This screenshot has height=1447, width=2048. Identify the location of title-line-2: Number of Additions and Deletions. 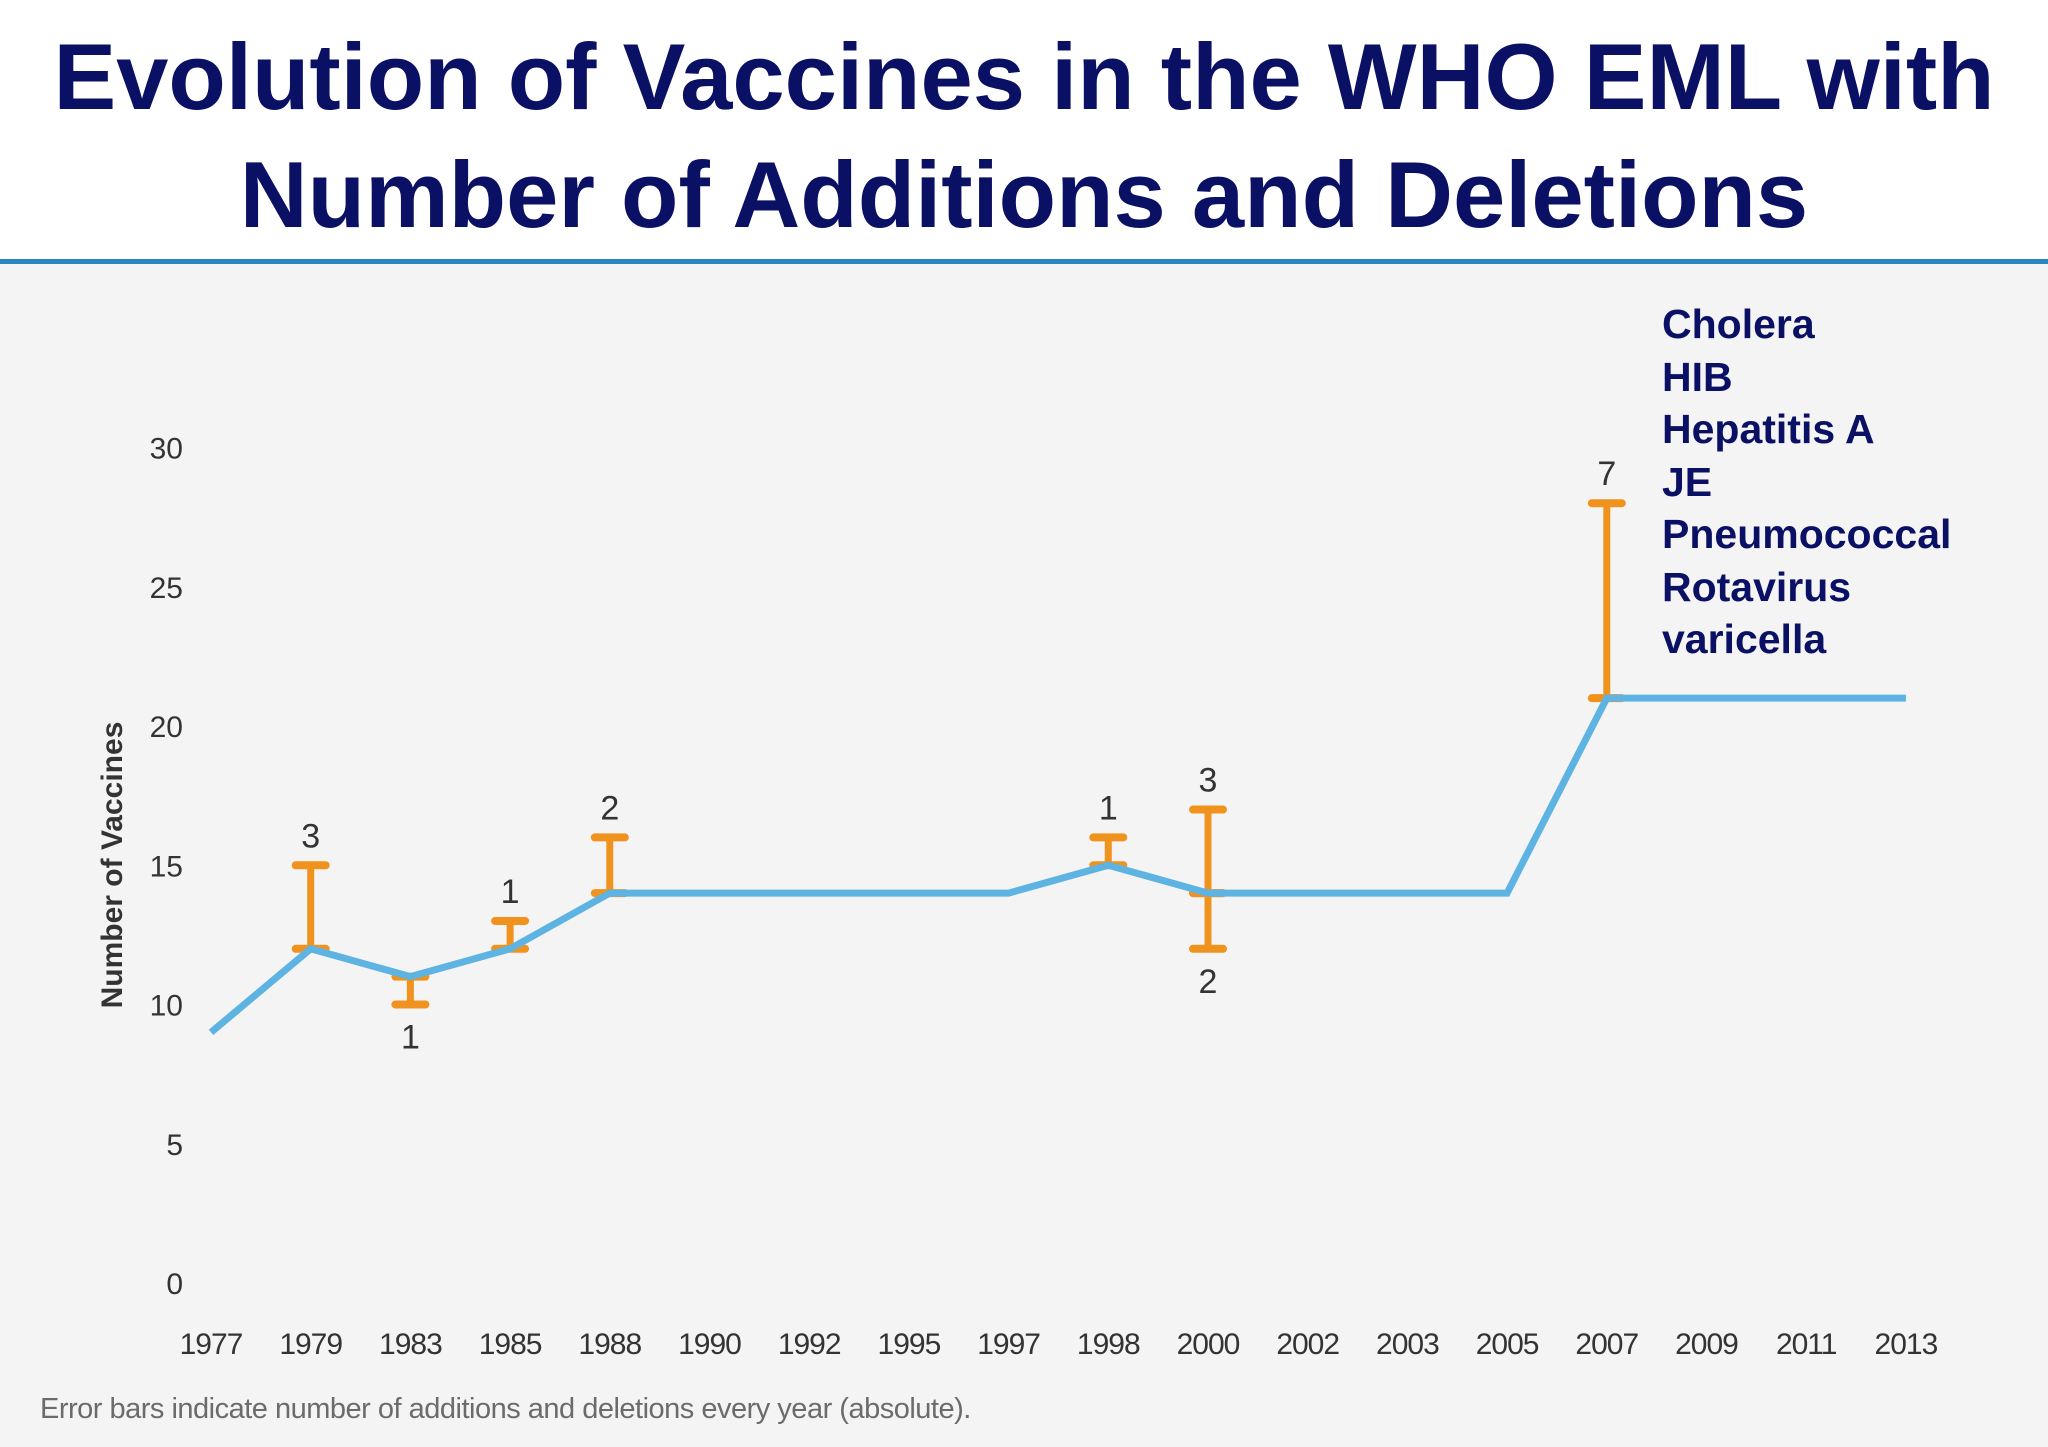
(1024, 194).